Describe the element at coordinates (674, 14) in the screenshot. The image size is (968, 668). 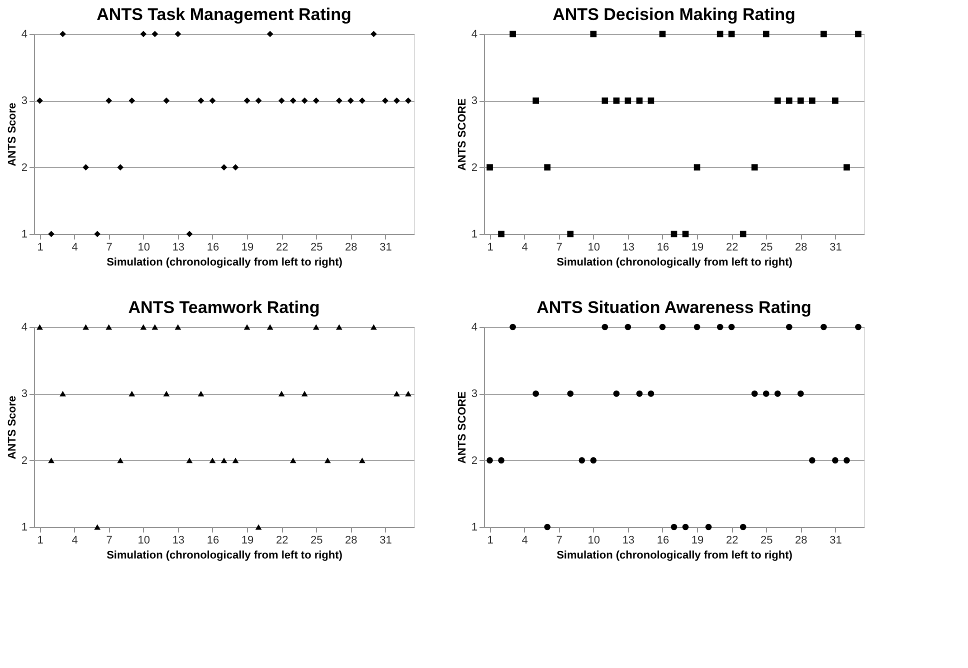
I see `chart-title: ANTS Decision Making Rating` at that location.